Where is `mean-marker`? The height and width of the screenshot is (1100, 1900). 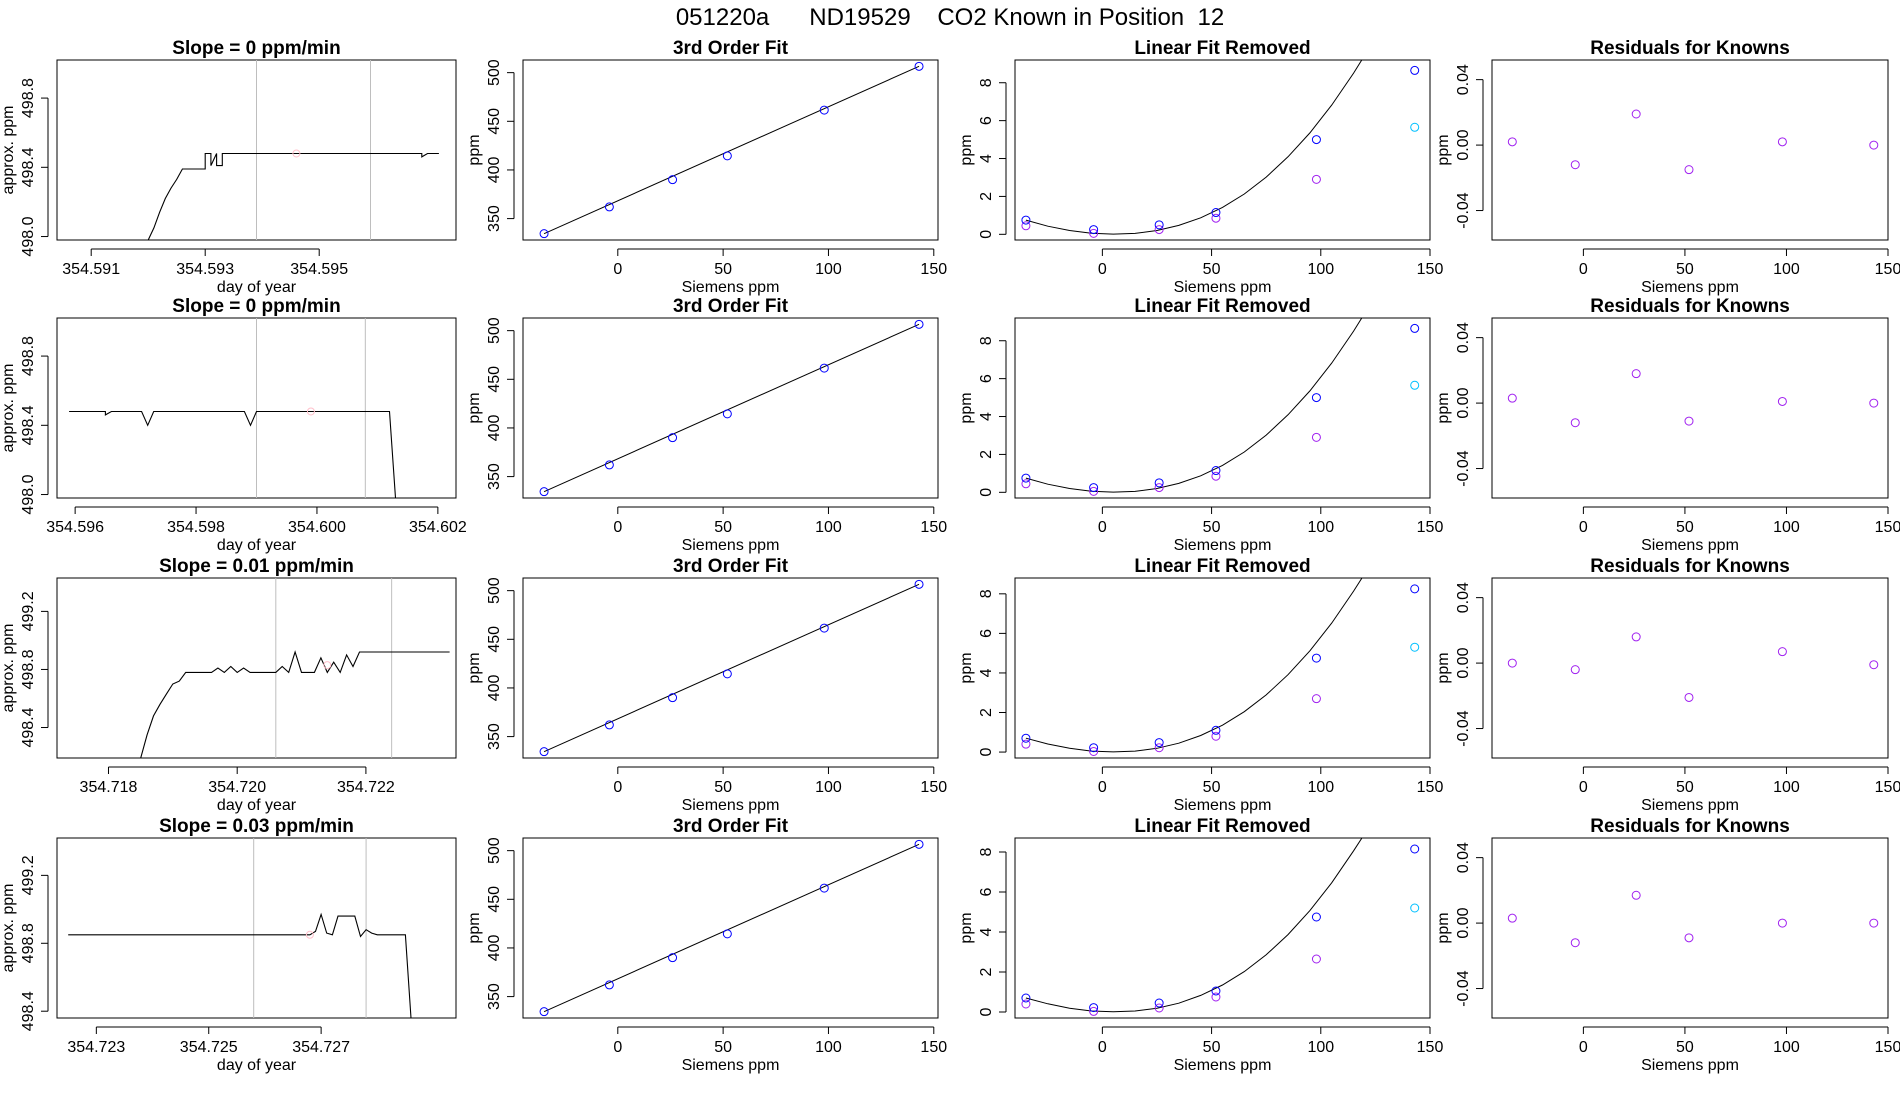
mean-marker is located at coordinates (327, 665).